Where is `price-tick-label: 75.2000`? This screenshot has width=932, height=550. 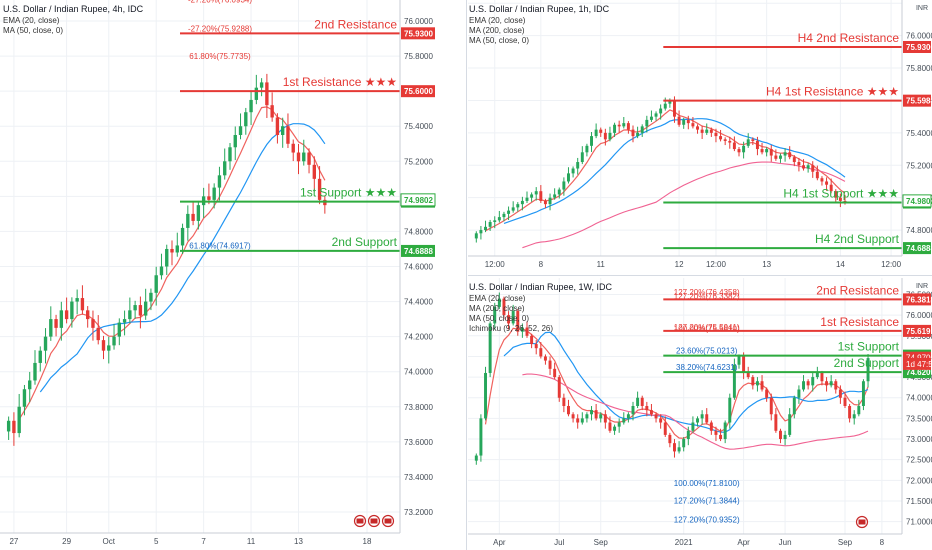 price-tick-label: 75.2000 is located at coordinates (418, 161).